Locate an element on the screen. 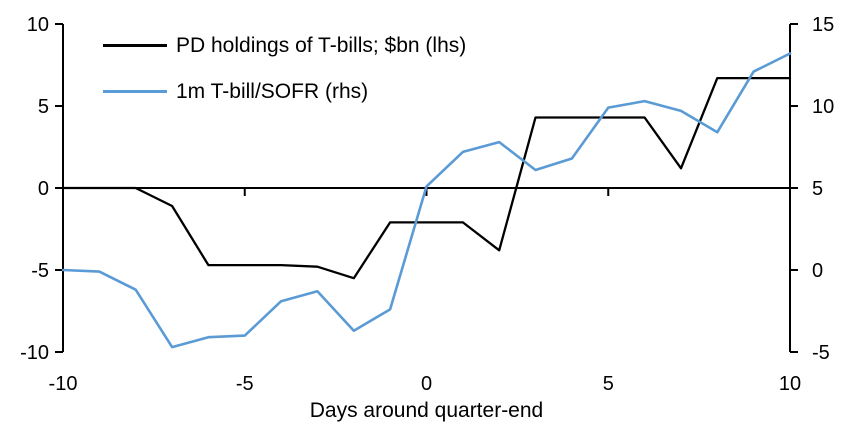 The width and height of the screenshot is (852, 432). tbill-sofr-line-sample is located at coordinates (135, 91).